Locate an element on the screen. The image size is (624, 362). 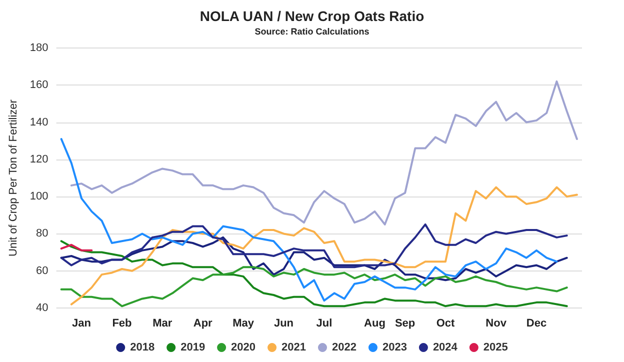
x-tick-label: Dec is located at coordinates (536, 324).